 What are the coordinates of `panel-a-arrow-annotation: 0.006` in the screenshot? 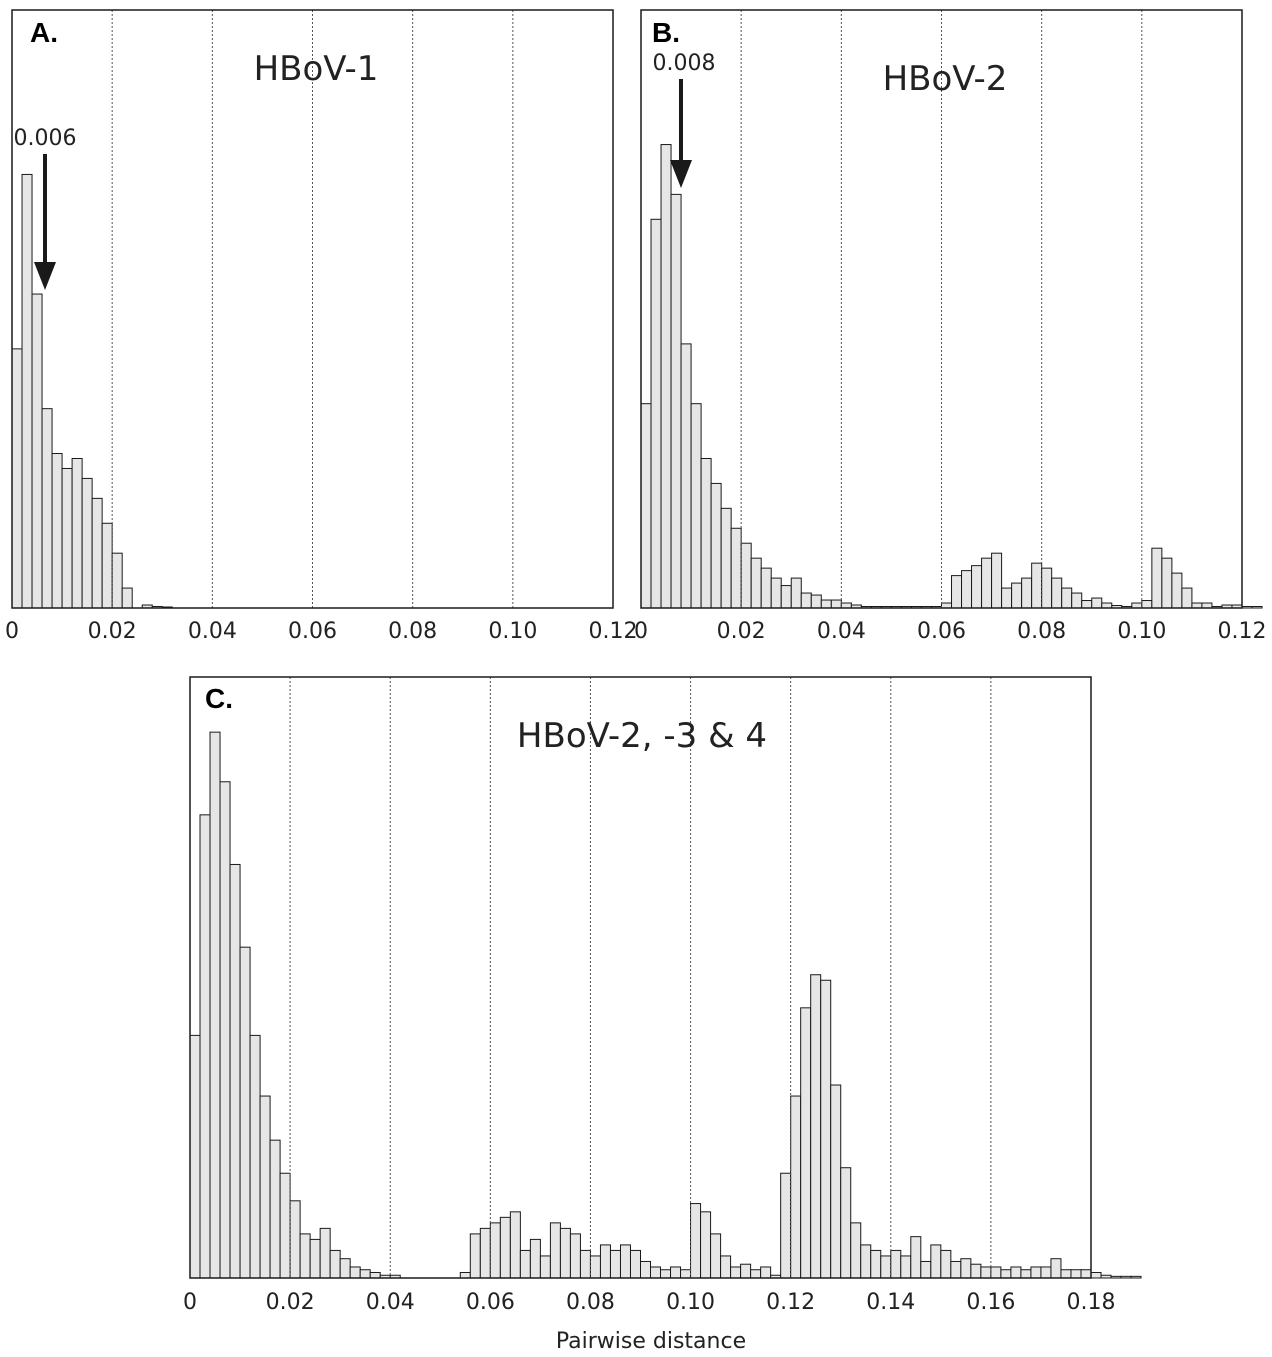 It's located at (45, 208).